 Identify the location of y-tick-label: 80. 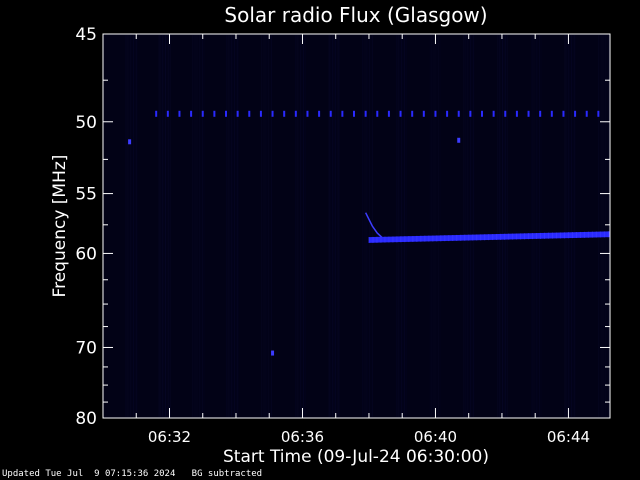
(86, 419).